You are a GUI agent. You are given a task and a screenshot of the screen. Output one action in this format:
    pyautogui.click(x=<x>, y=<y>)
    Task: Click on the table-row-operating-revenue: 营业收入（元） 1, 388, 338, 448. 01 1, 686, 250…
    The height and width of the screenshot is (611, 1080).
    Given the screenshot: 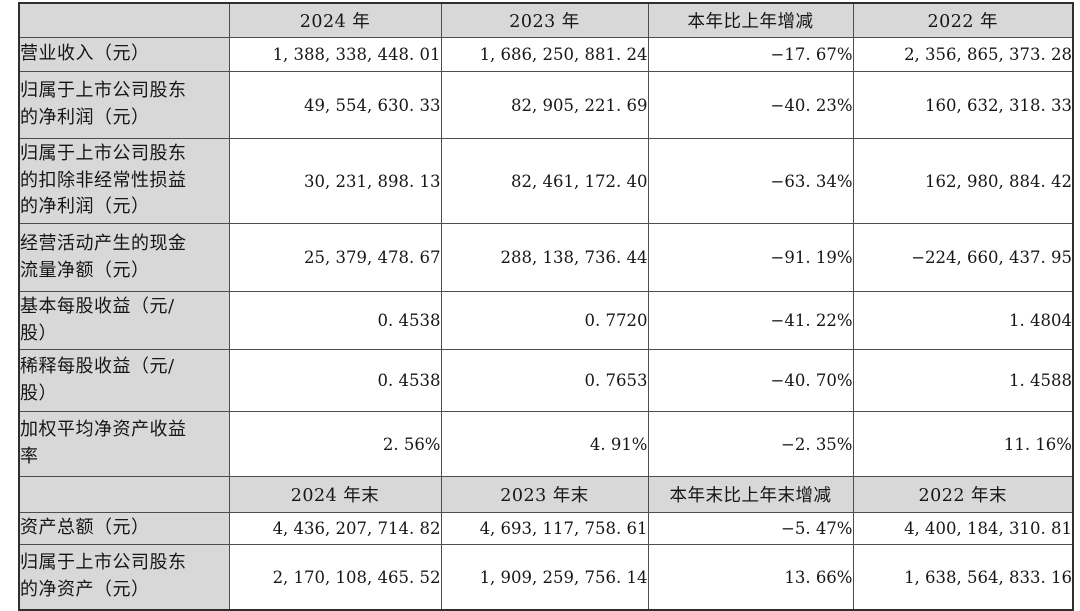 What is the action you would take?
    pyautogui.click(x=546, y=54)
    